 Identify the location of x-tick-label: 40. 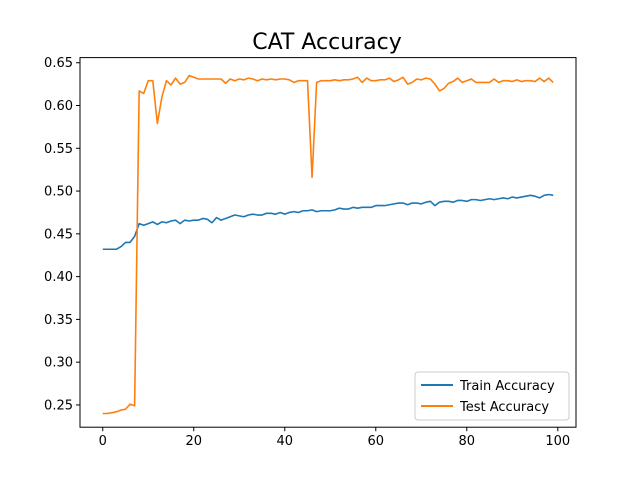
(284, 441).